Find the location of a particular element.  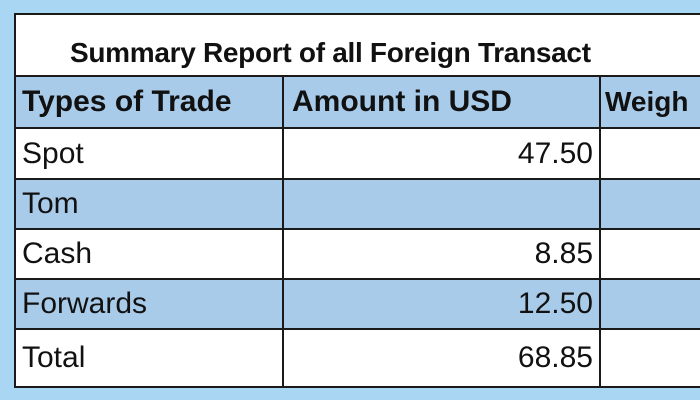

table-row: Forwards 12.50 is located at coordinates (358, 303).